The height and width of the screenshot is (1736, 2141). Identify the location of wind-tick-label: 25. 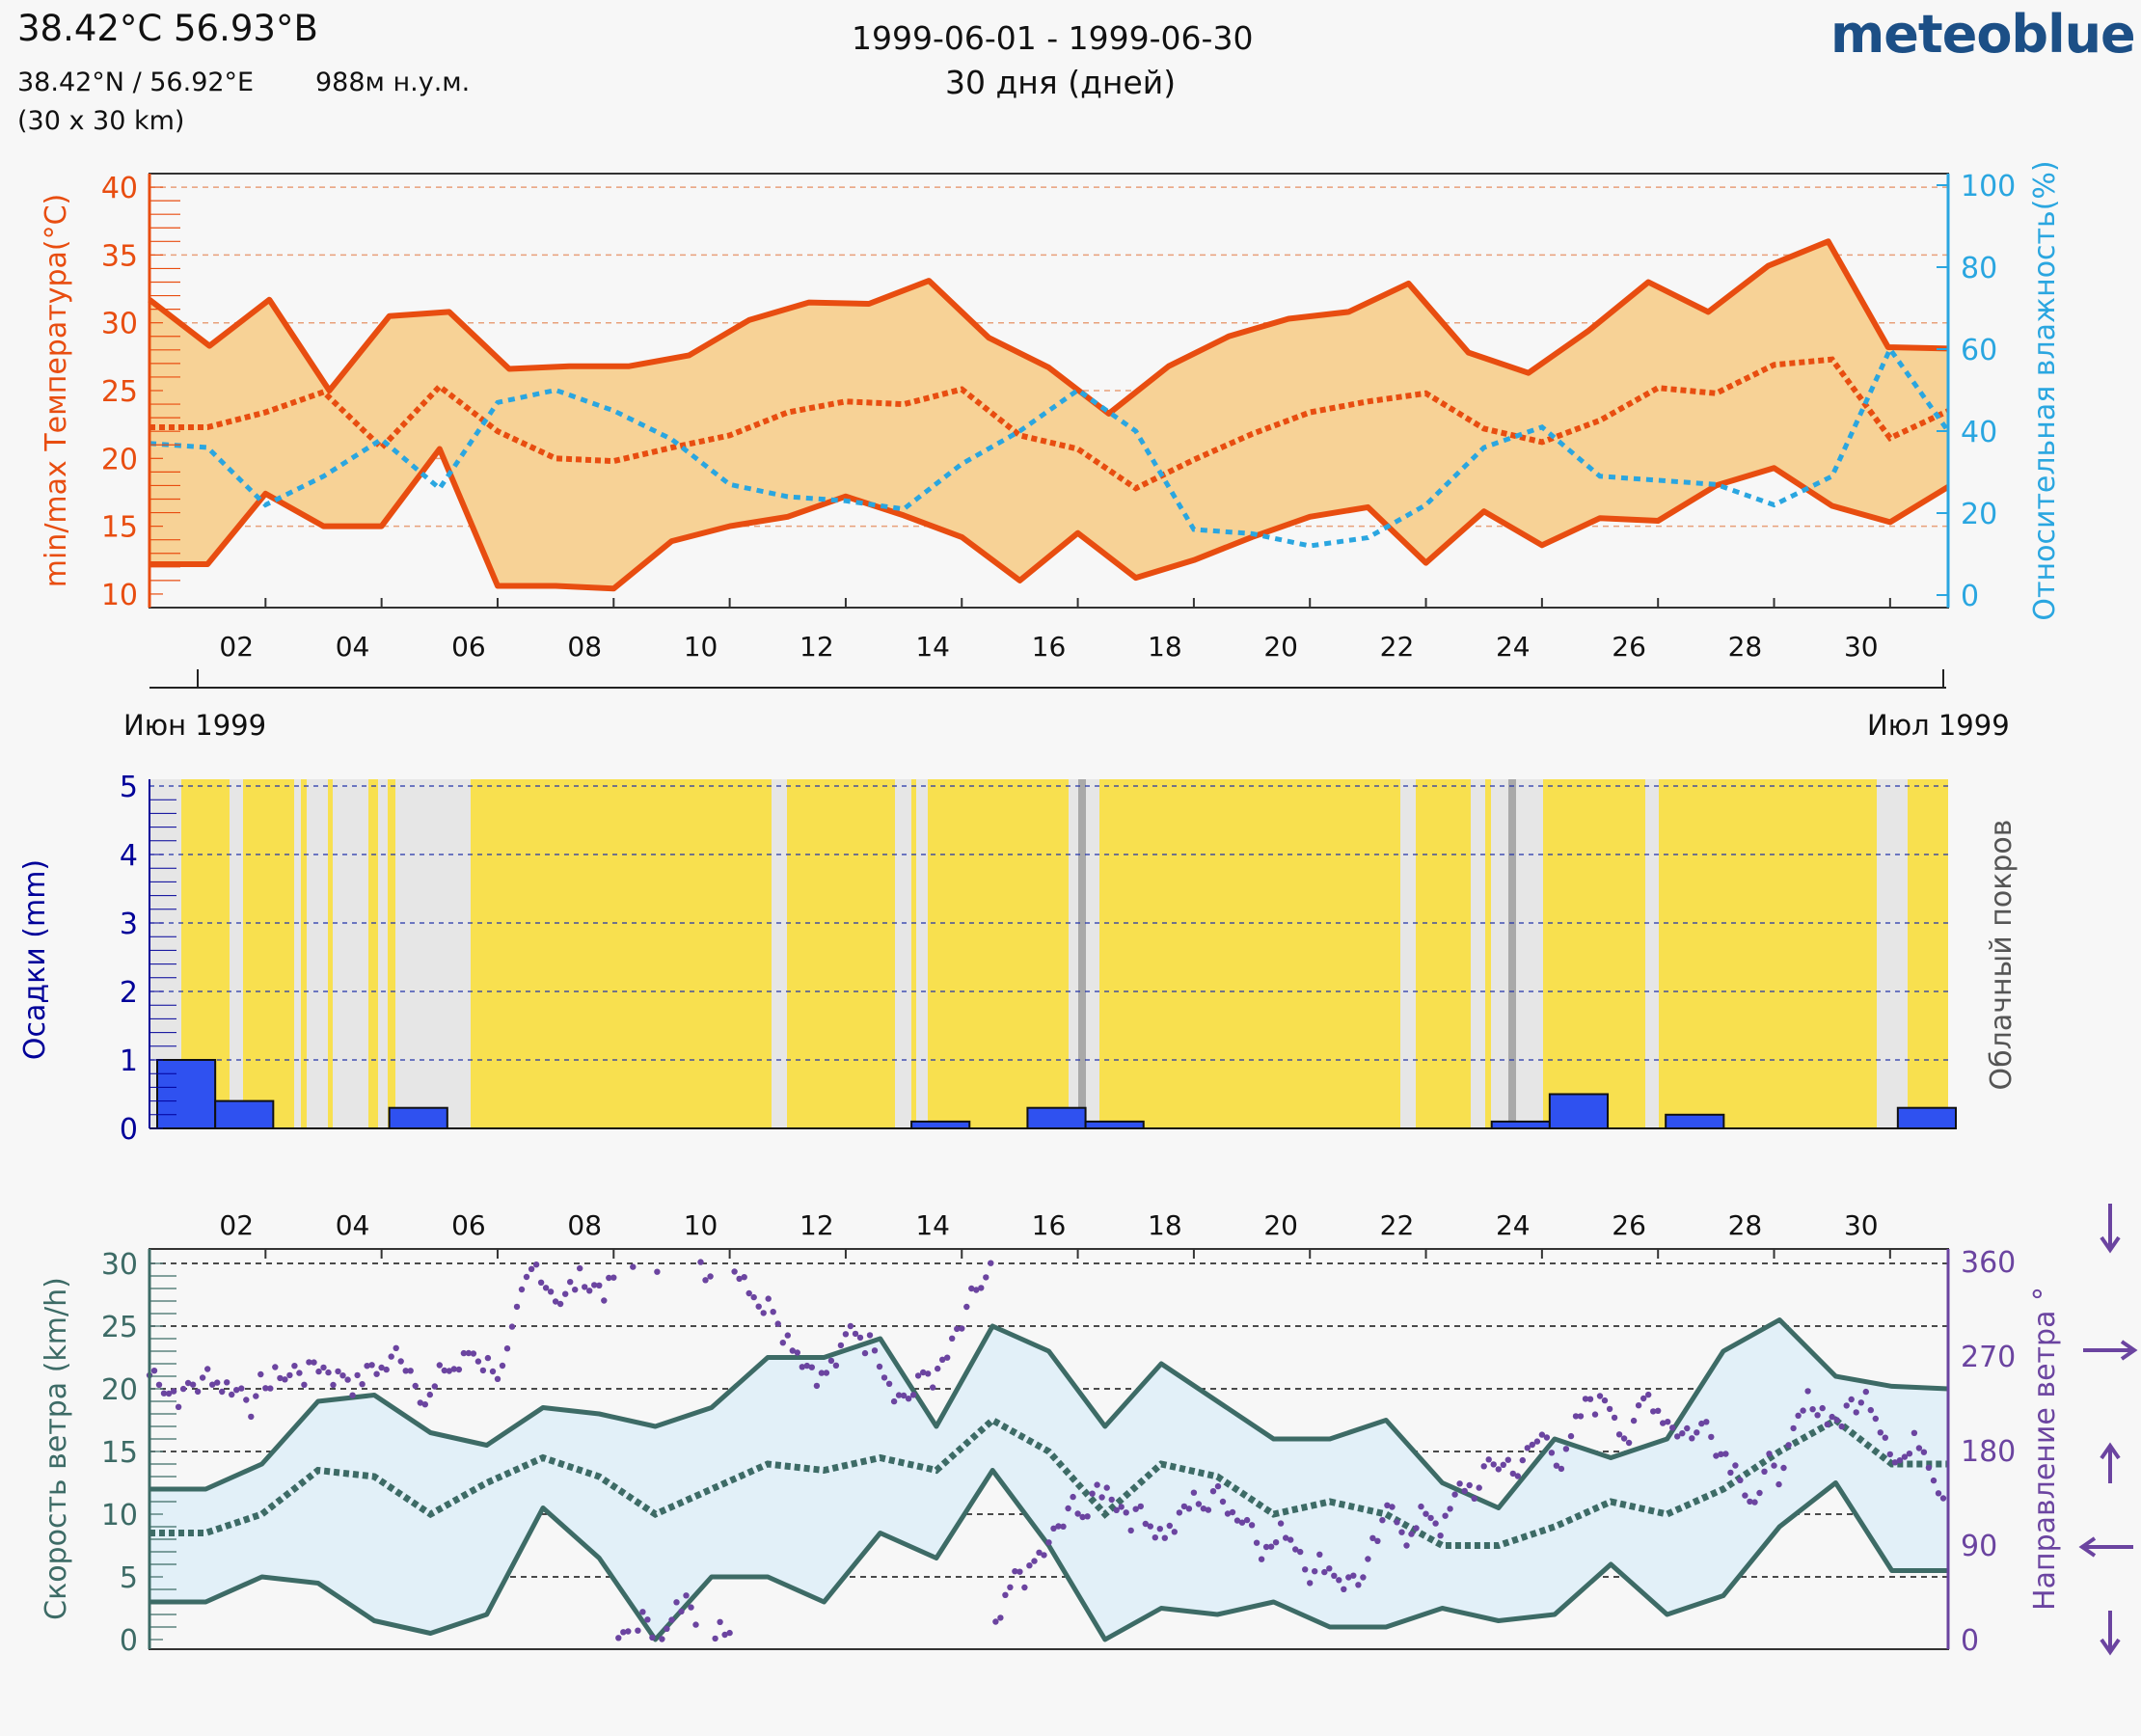
(120, 1327).